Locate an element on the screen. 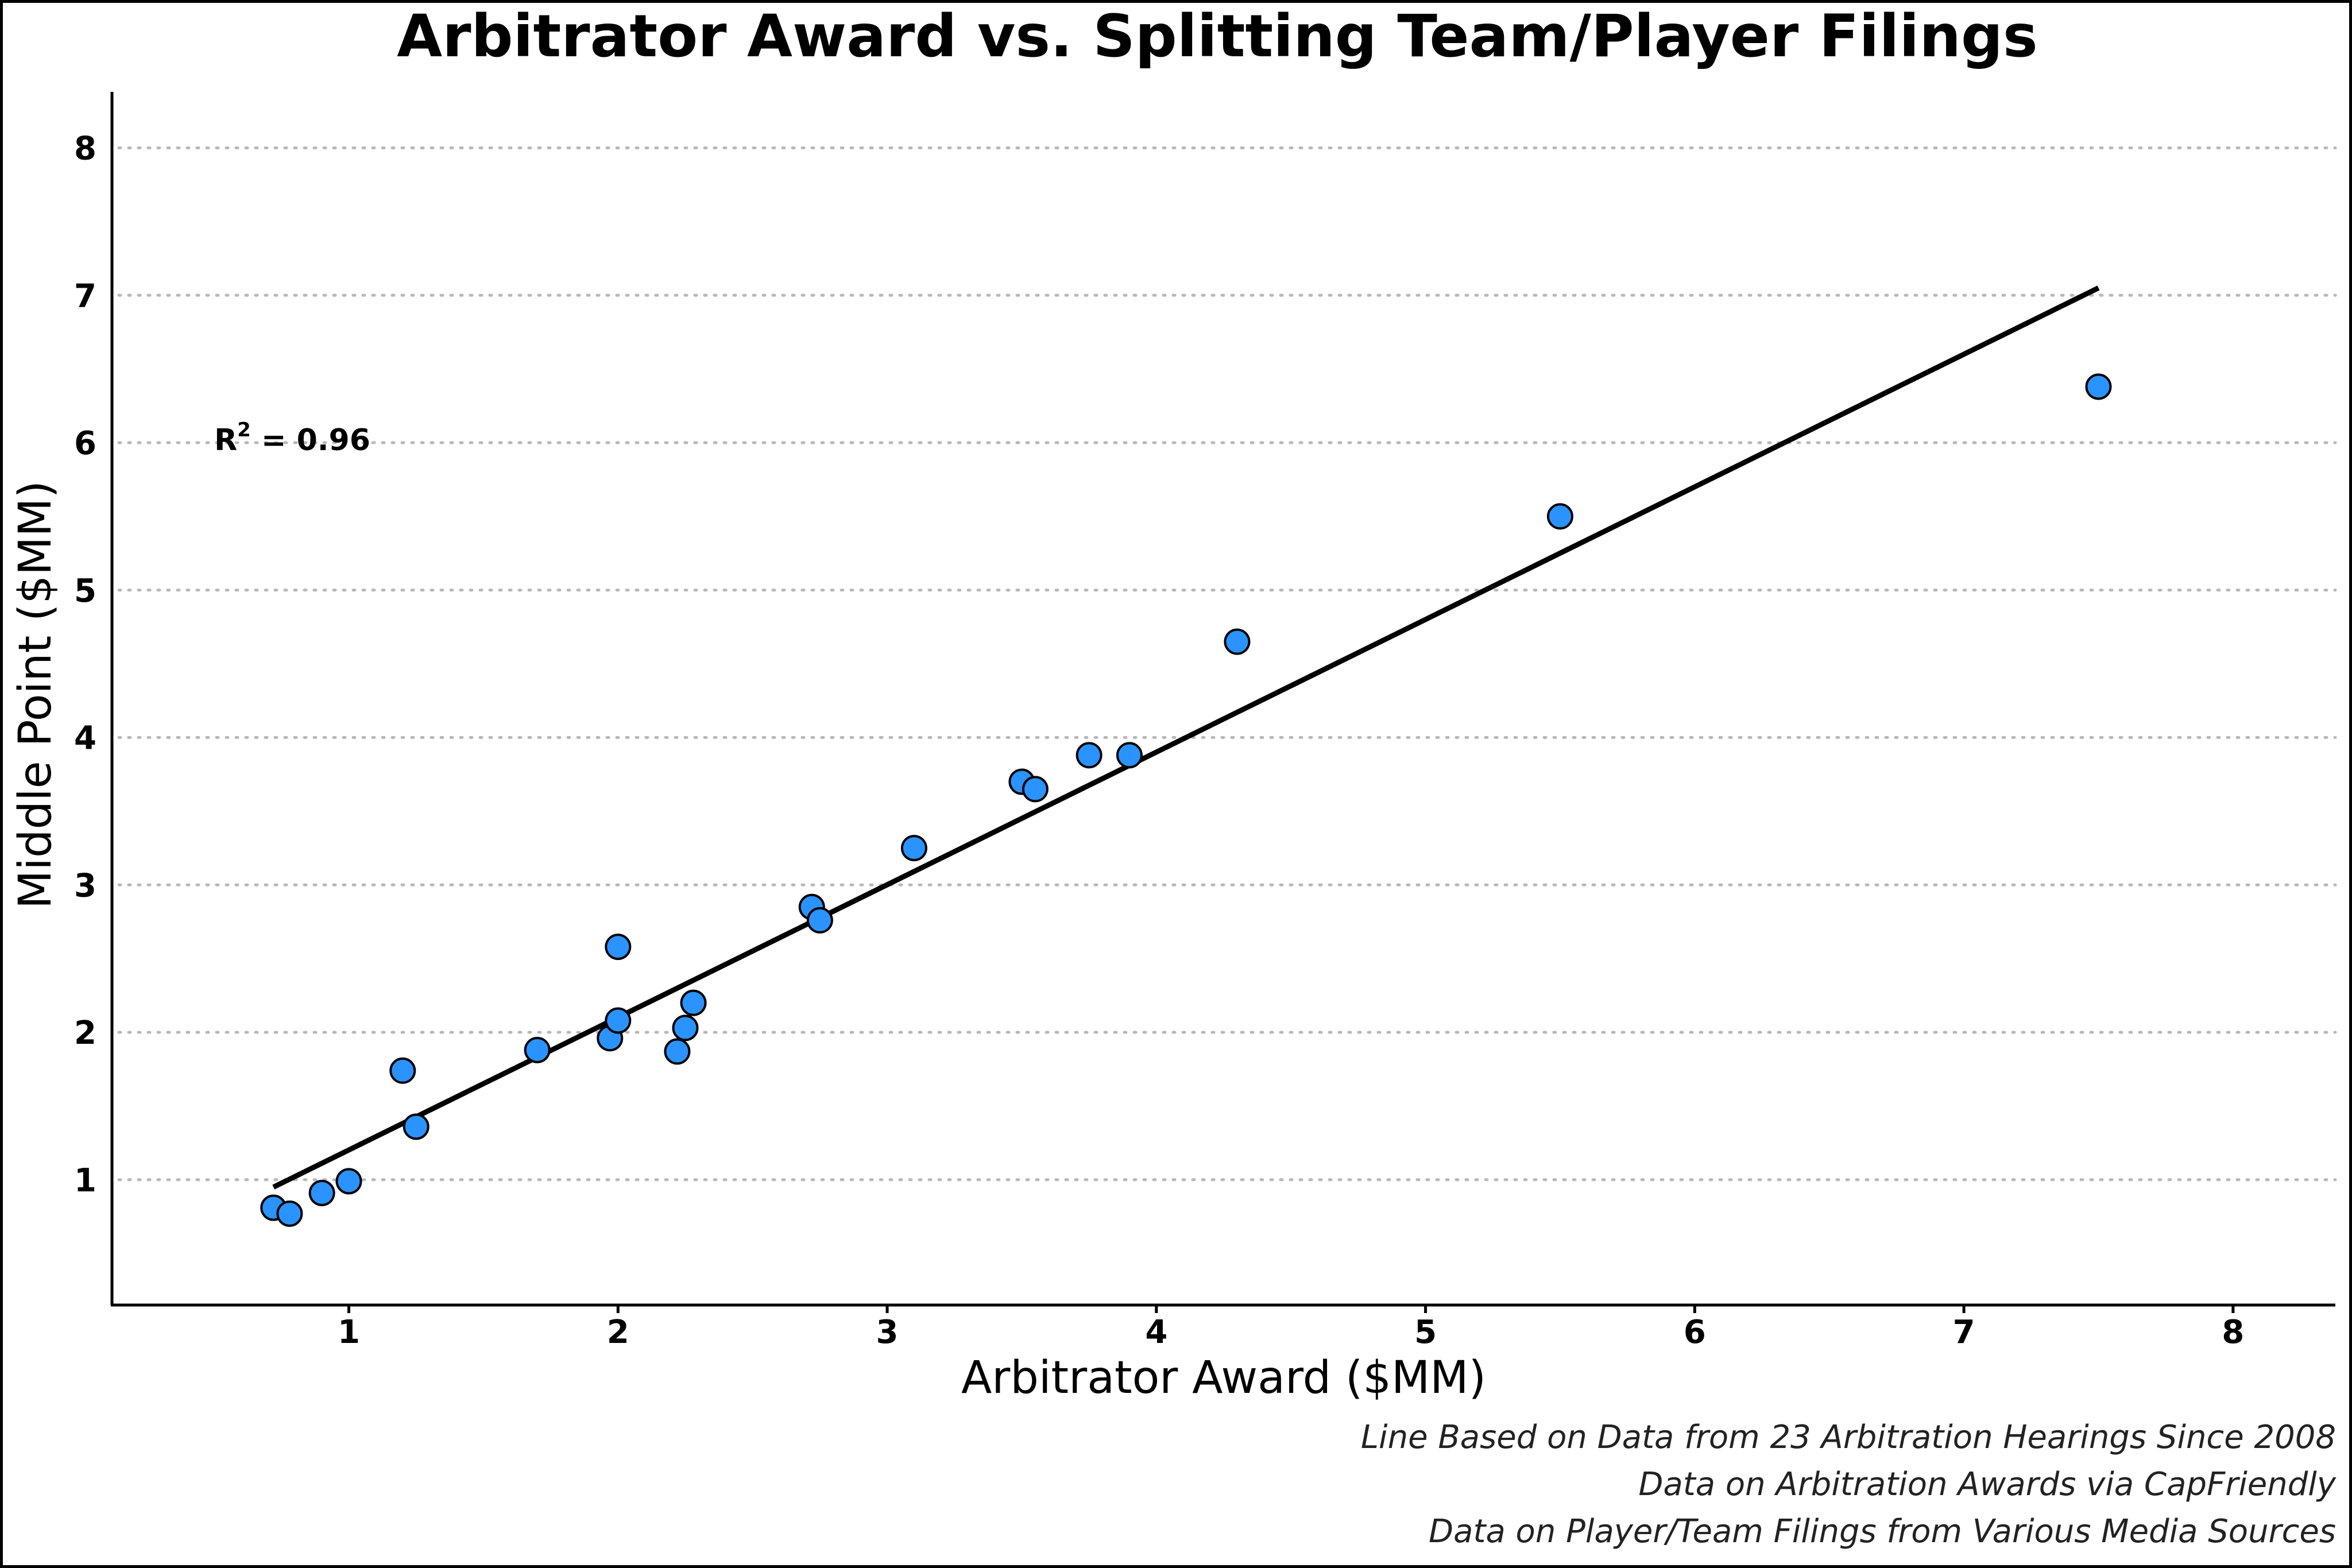 The width and height of the screenshot is (2352, 1568). r-squared-annotation: R2 = 0.96 is located at coordinates (292, 438).